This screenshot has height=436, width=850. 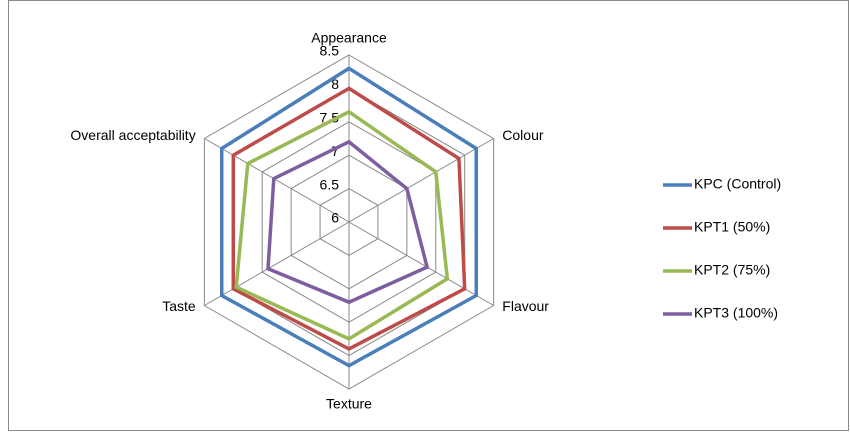 What do you see at coordinates (330, 184) in the screenshot?
I see `tick-label: 6.5` at bounding box center [330, 184].